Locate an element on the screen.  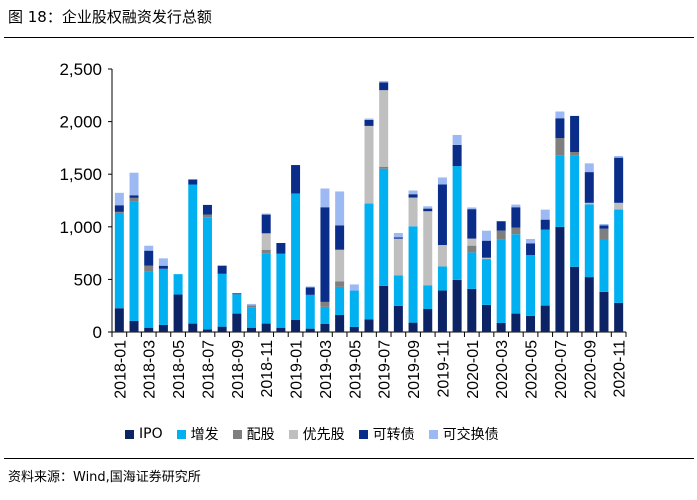
source-divider is located at coordinates (349, 458).